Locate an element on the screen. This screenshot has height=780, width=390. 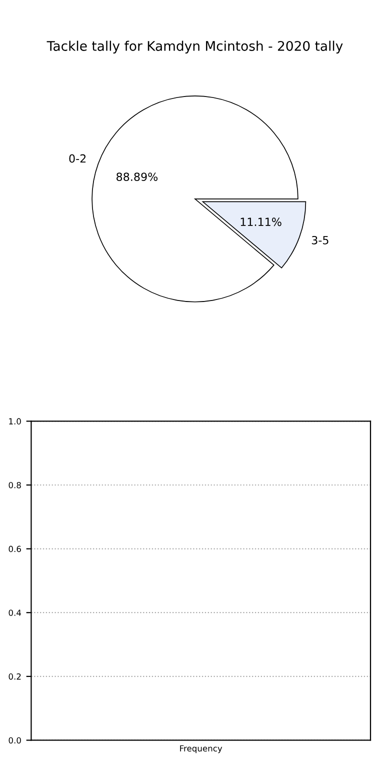
y-tick-label: 1.0 is located at coordinates (15, 421).